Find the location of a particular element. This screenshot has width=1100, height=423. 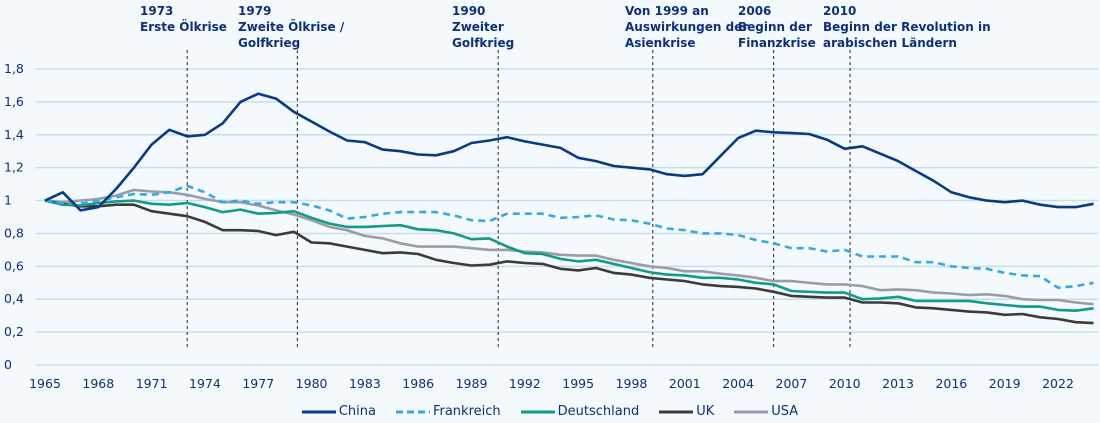

x-tick-label: 1983 is located at coordinates (365, 383).